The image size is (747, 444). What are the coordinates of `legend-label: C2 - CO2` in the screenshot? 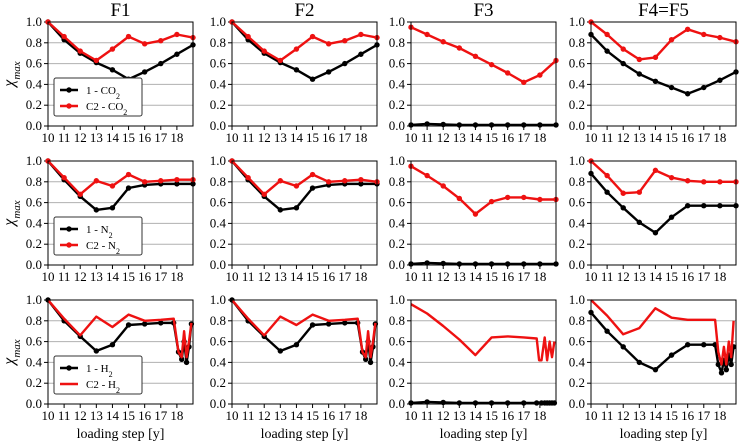 It's located at (106, 109).